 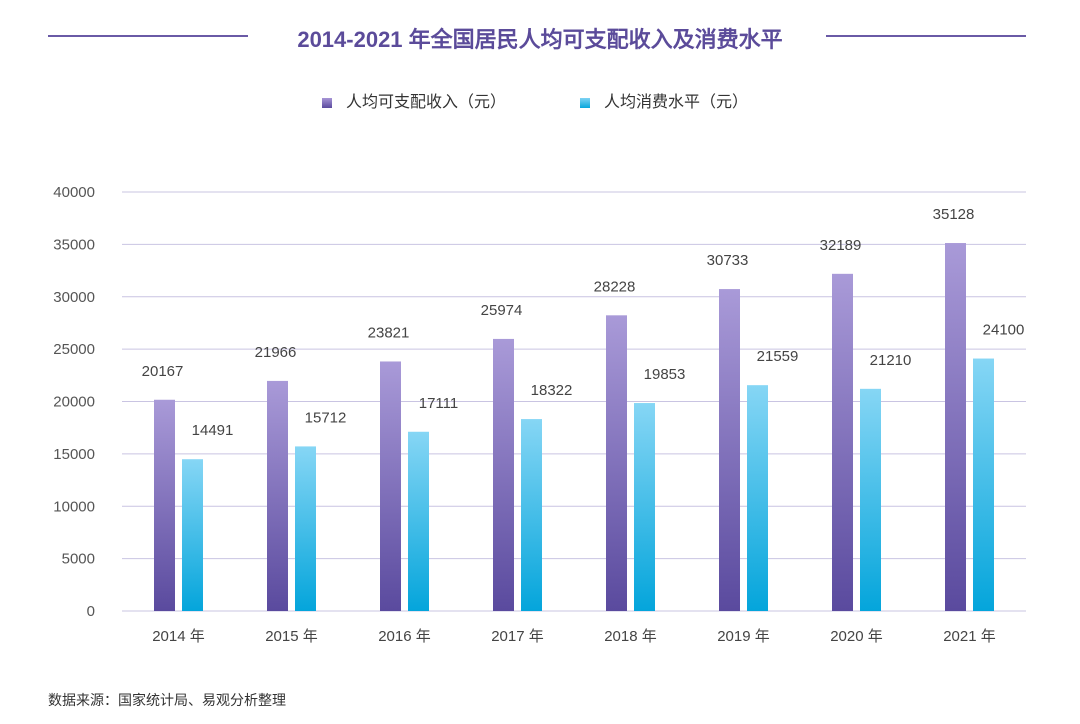 I want to click on x-tick-label: 2017 年, so click(x=517, y=636).